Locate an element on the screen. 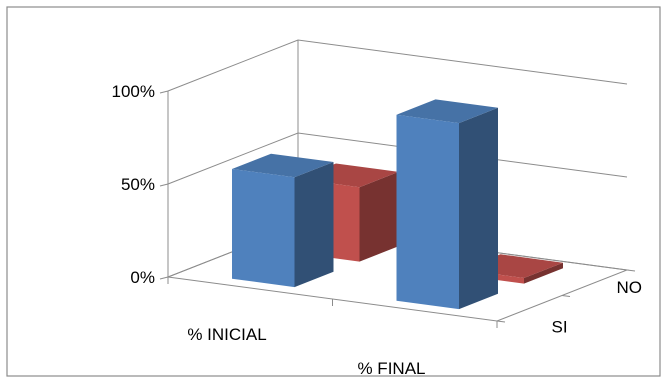 Image resolution: width=668 pixels, height=390 pixels. x-tick-label: % INICIAL is located at coordinates (226, 334).